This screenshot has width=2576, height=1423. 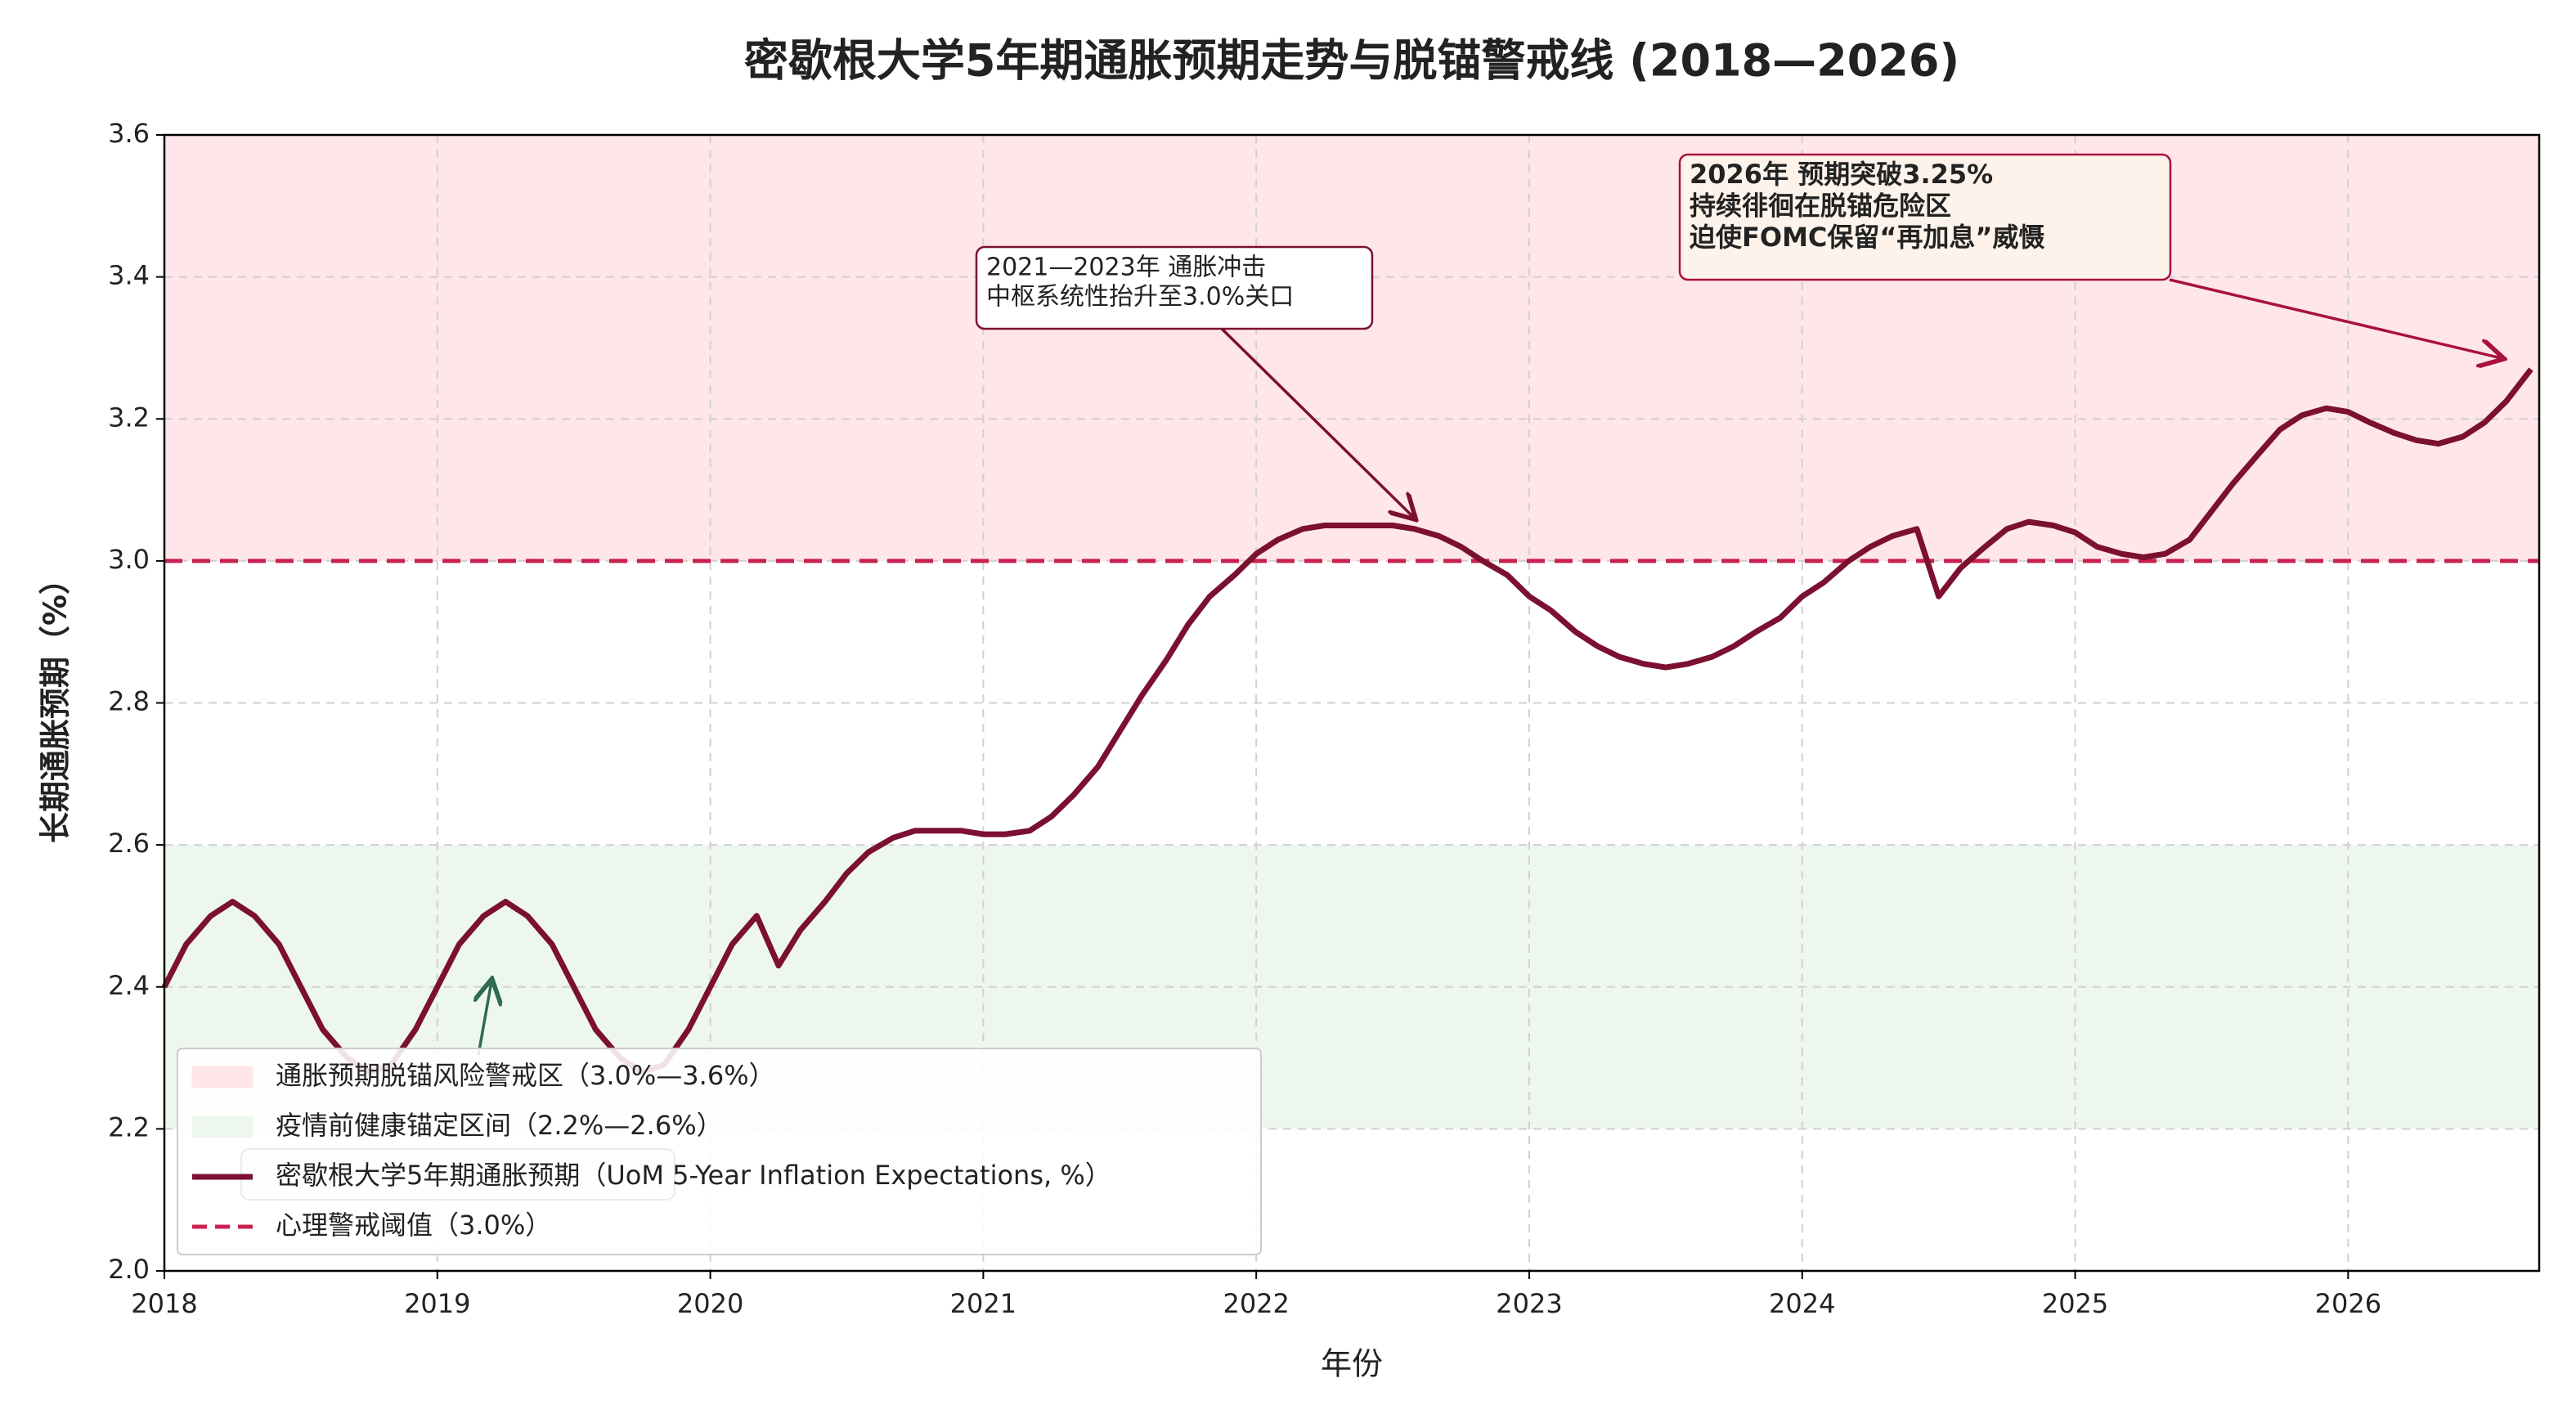 What do you see at coordinates (437, 1303) in the screenshot?
I see `x-tick-label: 2019` at bounding box center [437, 1303].